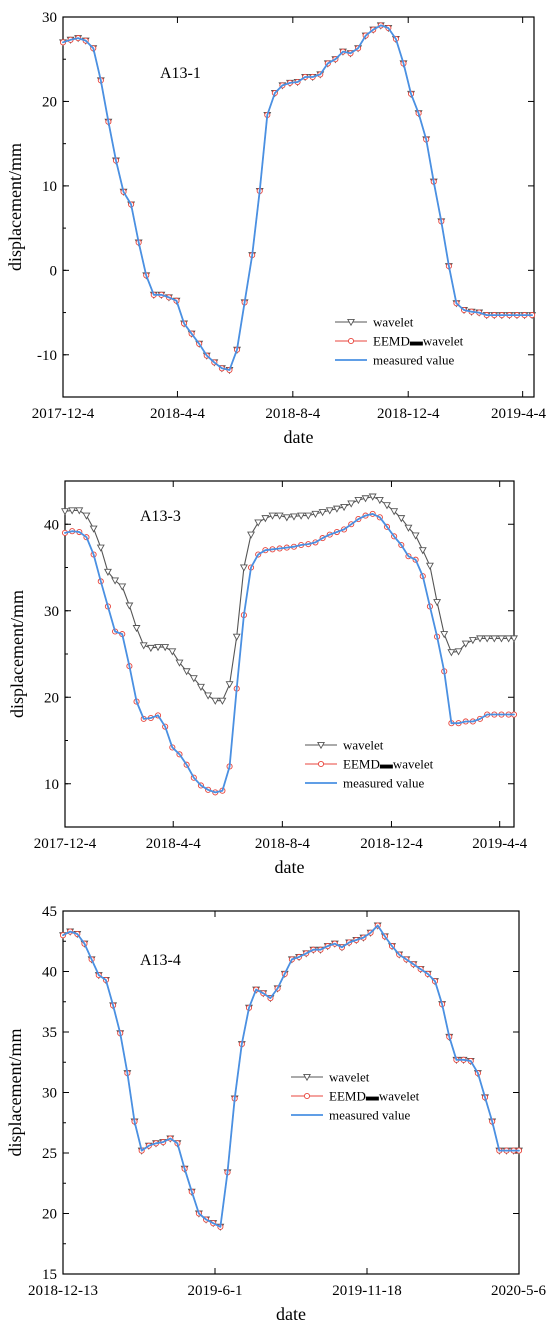 The width and height of the screenshot is (550, 1335). Describe the element at coordinates (292, 414) in the screenshot. I see `x-tick-label: 2018-8-4` at that location.